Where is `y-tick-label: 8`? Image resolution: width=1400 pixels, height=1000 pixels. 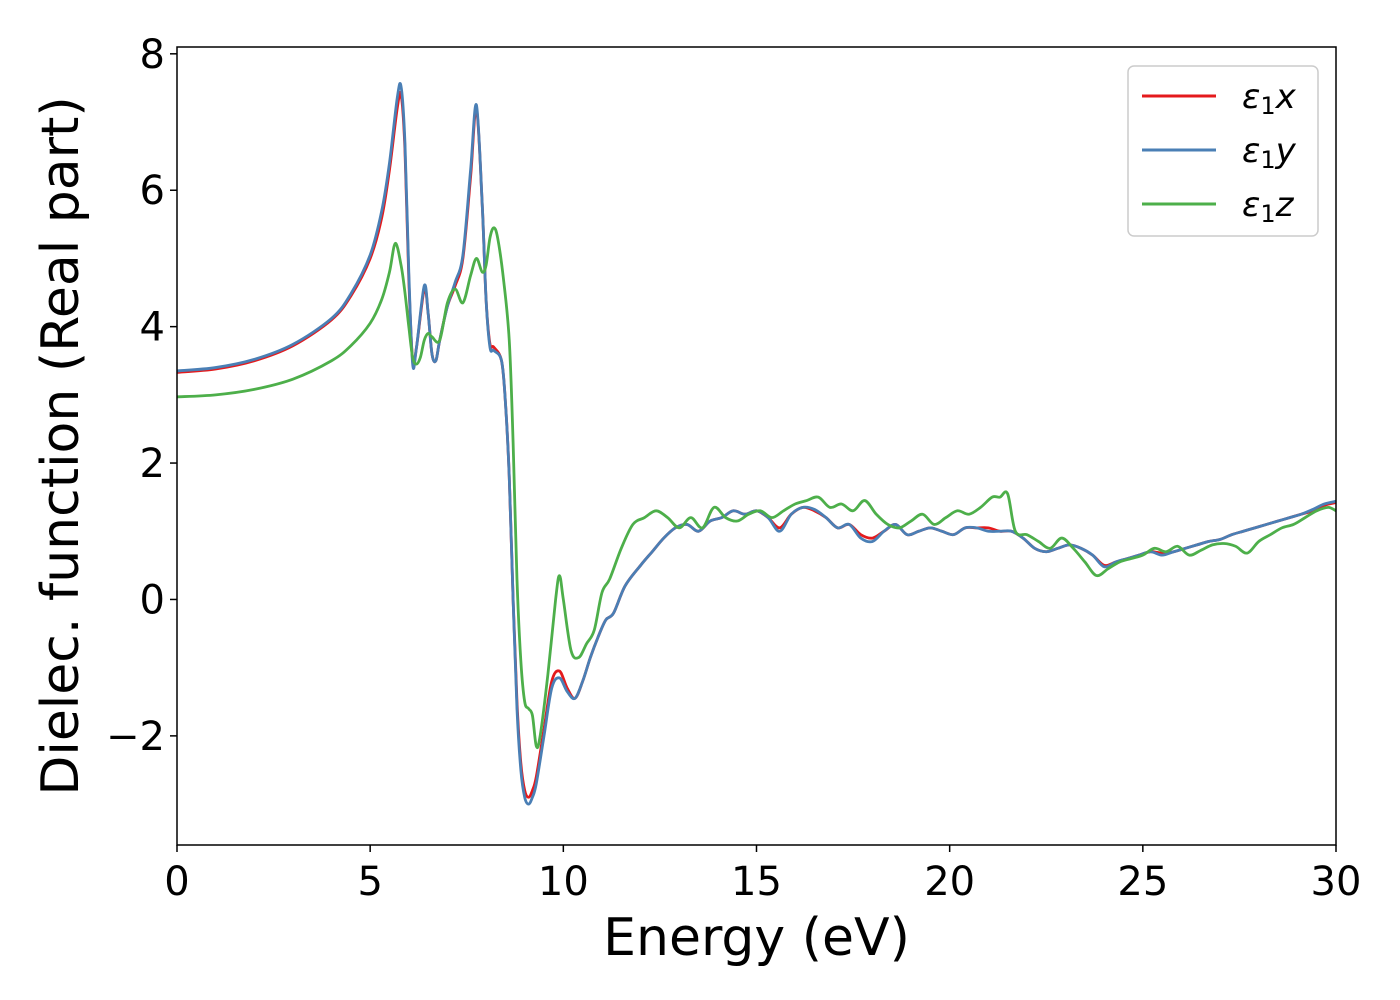
y-tick-label: 8 is located at coordinates (152, 55).